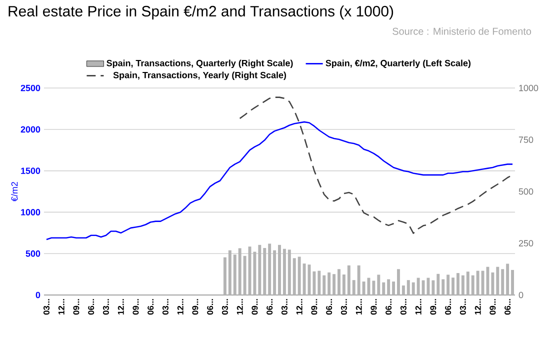  I want to click on y2-tick-label: 0, so click(521, 295).